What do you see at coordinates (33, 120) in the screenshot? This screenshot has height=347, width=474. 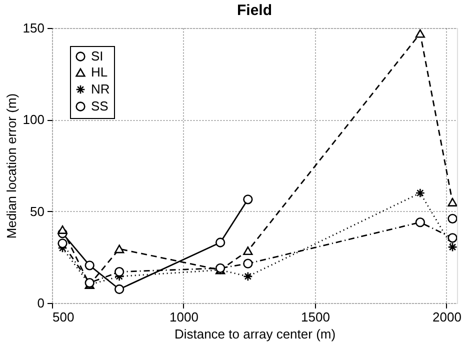 I see `y-tick-label: 100` at bounding box center [33, 120].